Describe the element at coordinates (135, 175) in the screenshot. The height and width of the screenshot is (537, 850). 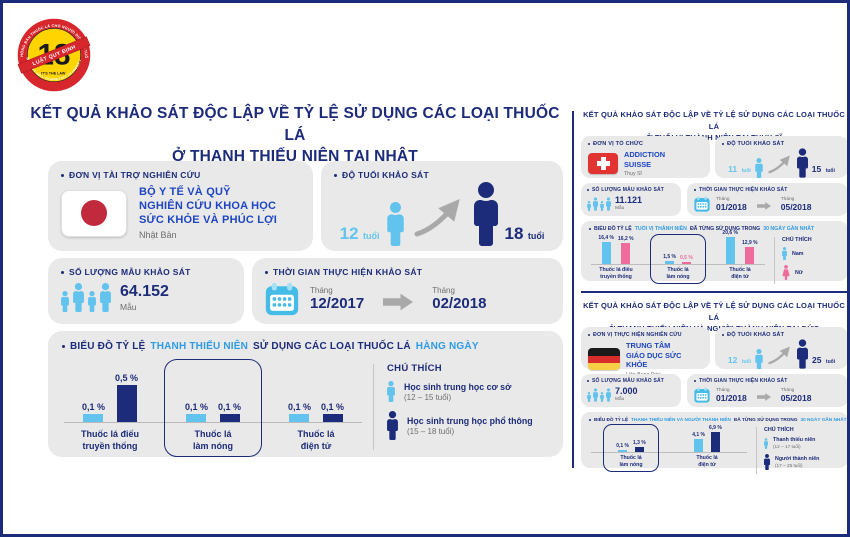
I see `japan-sponsor-label: ĐƠN VỊ TÀI TRỢ NGHIÊN CỨU` at that location.